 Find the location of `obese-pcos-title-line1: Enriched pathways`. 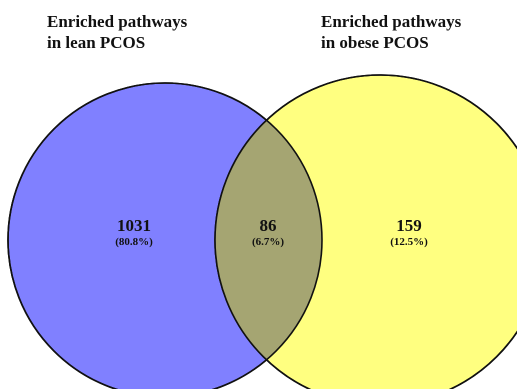

obese-pcos-title-line1: Enriched pathways is located at coordinates (391, 21).